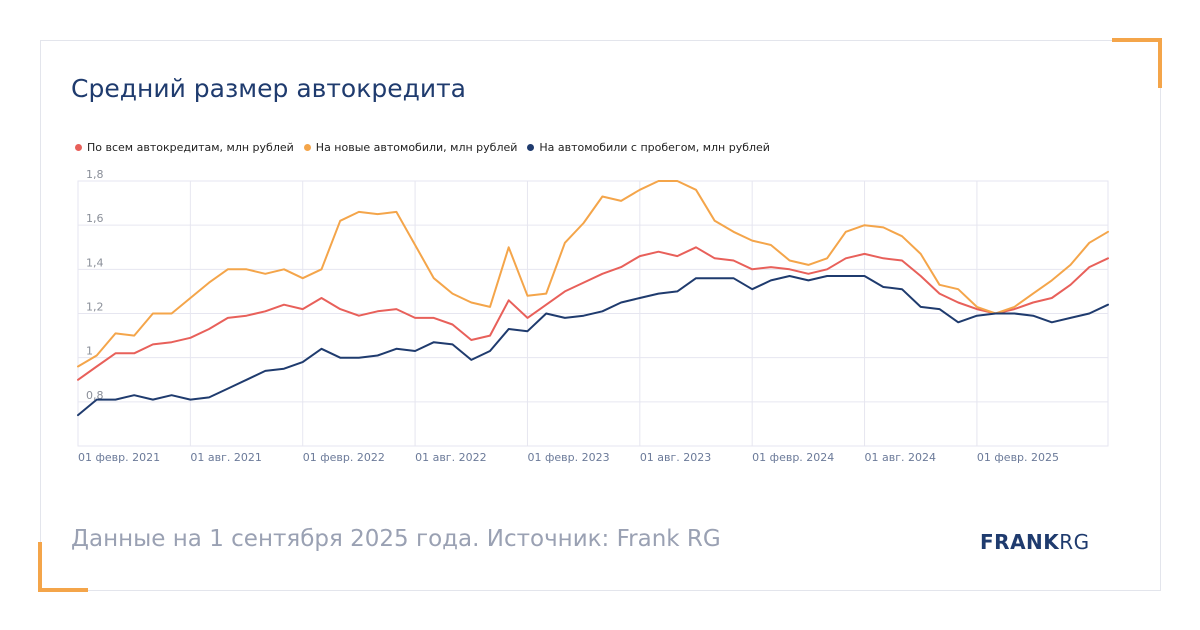  What do you see at coordinates (1020, 542) in the screenshot?
I see `logo-bold: FRANK` at bounding box center [1020, 542].